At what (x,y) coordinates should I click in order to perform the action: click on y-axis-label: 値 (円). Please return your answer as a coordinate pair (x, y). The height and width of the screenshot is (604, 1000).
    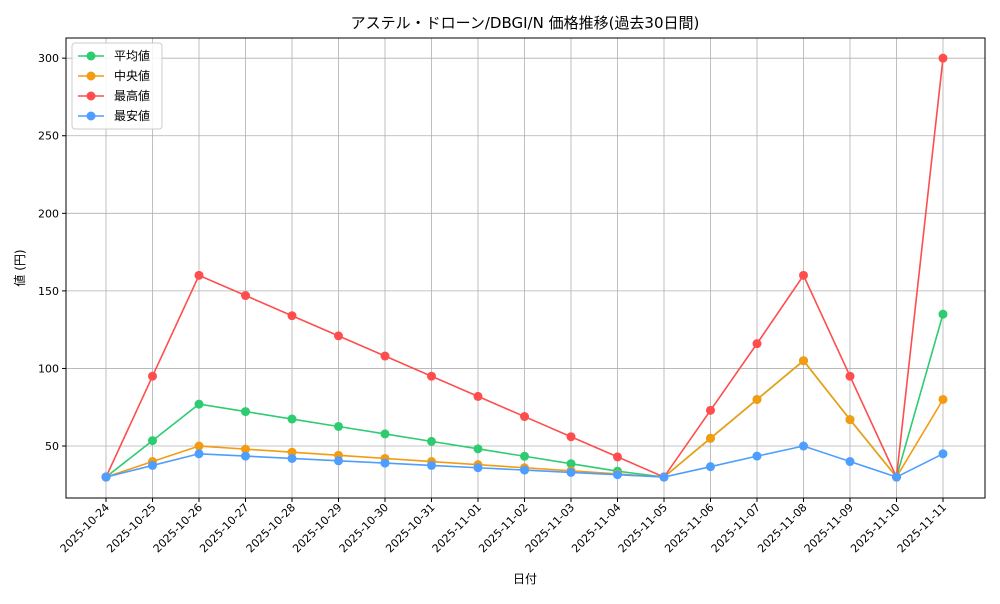
    Looking at the image, I should click on (19, 267).